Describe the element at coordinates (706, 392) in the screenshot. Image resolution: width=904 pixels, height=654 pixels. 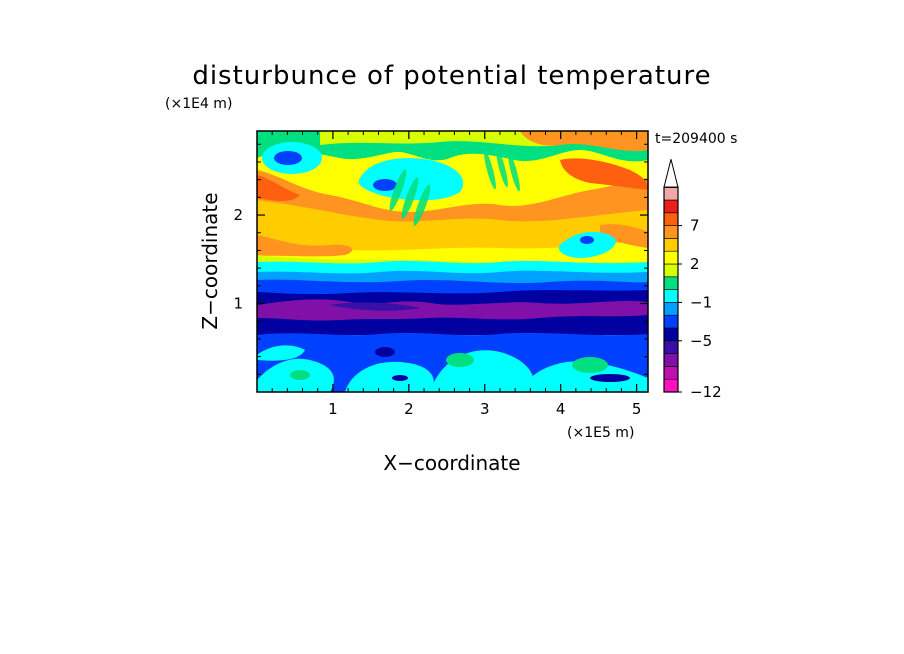
I see `colorbar-tick-label: −12` at that location.